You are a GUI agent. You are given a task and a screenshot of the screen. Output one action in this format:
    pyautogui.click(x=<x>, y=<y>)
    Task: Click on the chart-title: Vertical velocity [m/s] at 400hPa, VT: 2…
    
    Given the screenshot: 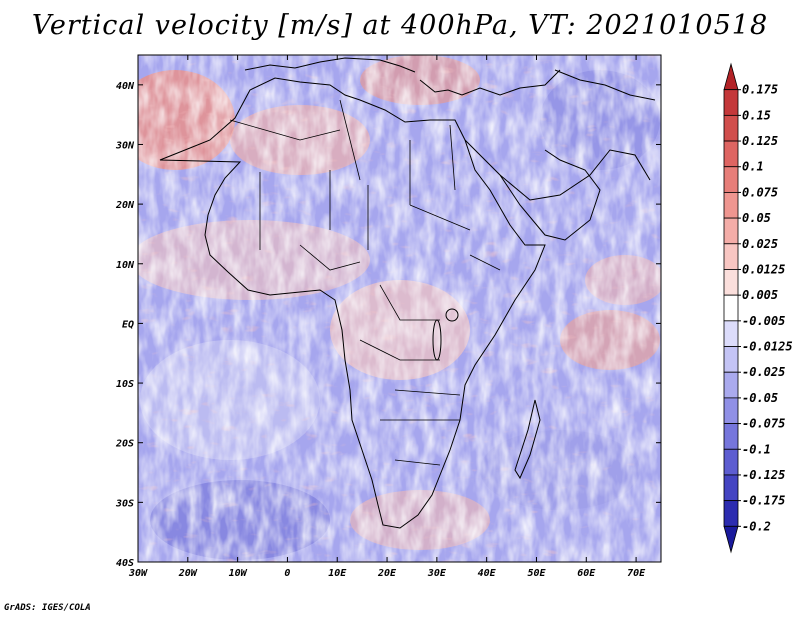 What is the action you would take?
    pyautogui.click(x=400, y=25)
    